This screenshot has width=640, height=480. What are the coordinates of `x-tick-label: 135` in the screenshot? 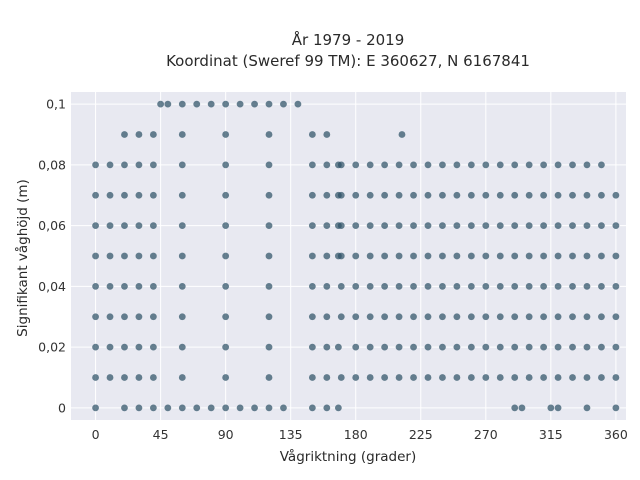 It's located at (291, 434).